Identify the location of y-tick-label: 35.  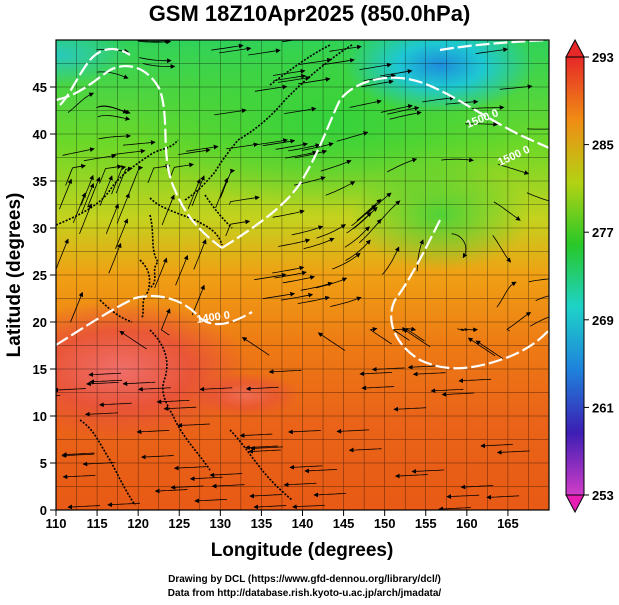
(40, 181).